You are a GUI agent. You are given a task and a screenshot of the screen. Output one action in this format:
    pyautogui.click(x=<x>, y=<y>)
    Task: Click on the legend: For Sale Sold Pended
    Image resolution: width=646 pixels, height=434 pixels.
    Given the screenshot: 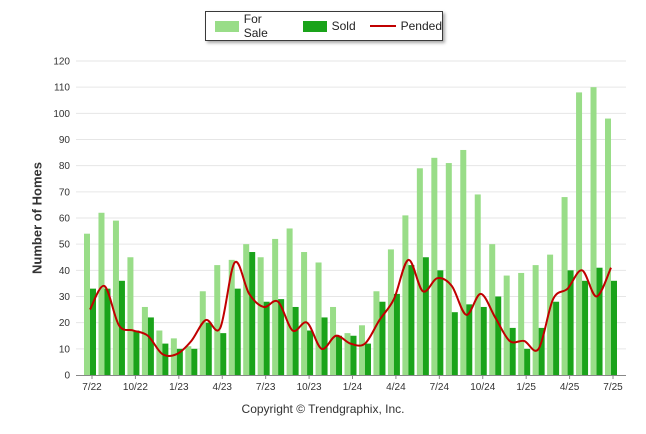 What is the action you would take?
    pyautogui.click(x=324, y=26)
    